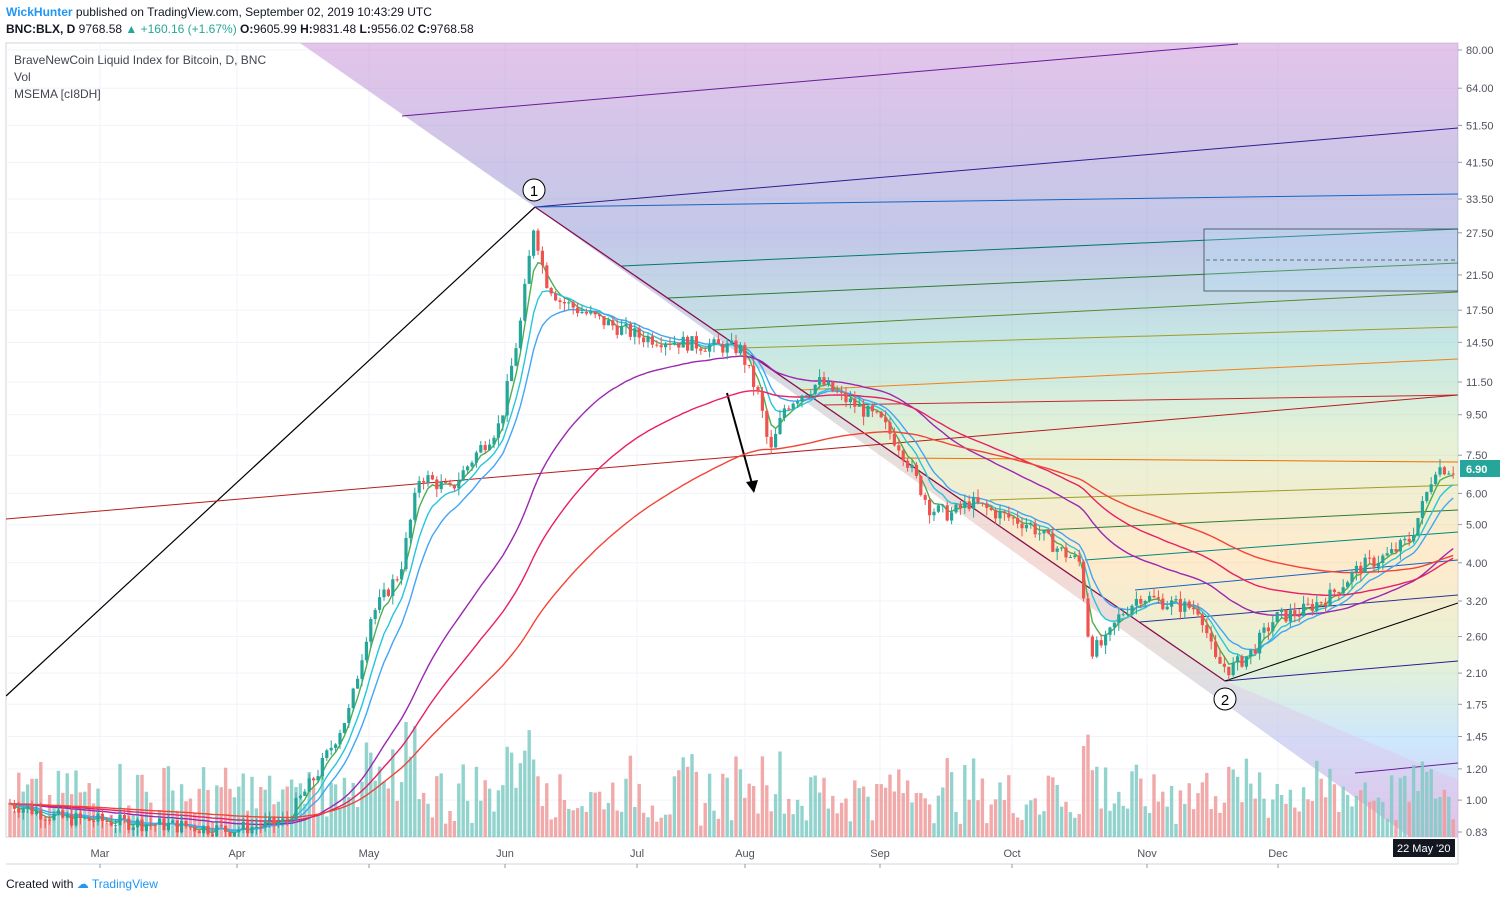 This screenshot has height=902, width=1512. I want to click on open-value: 9605.99, so click(275, 29).